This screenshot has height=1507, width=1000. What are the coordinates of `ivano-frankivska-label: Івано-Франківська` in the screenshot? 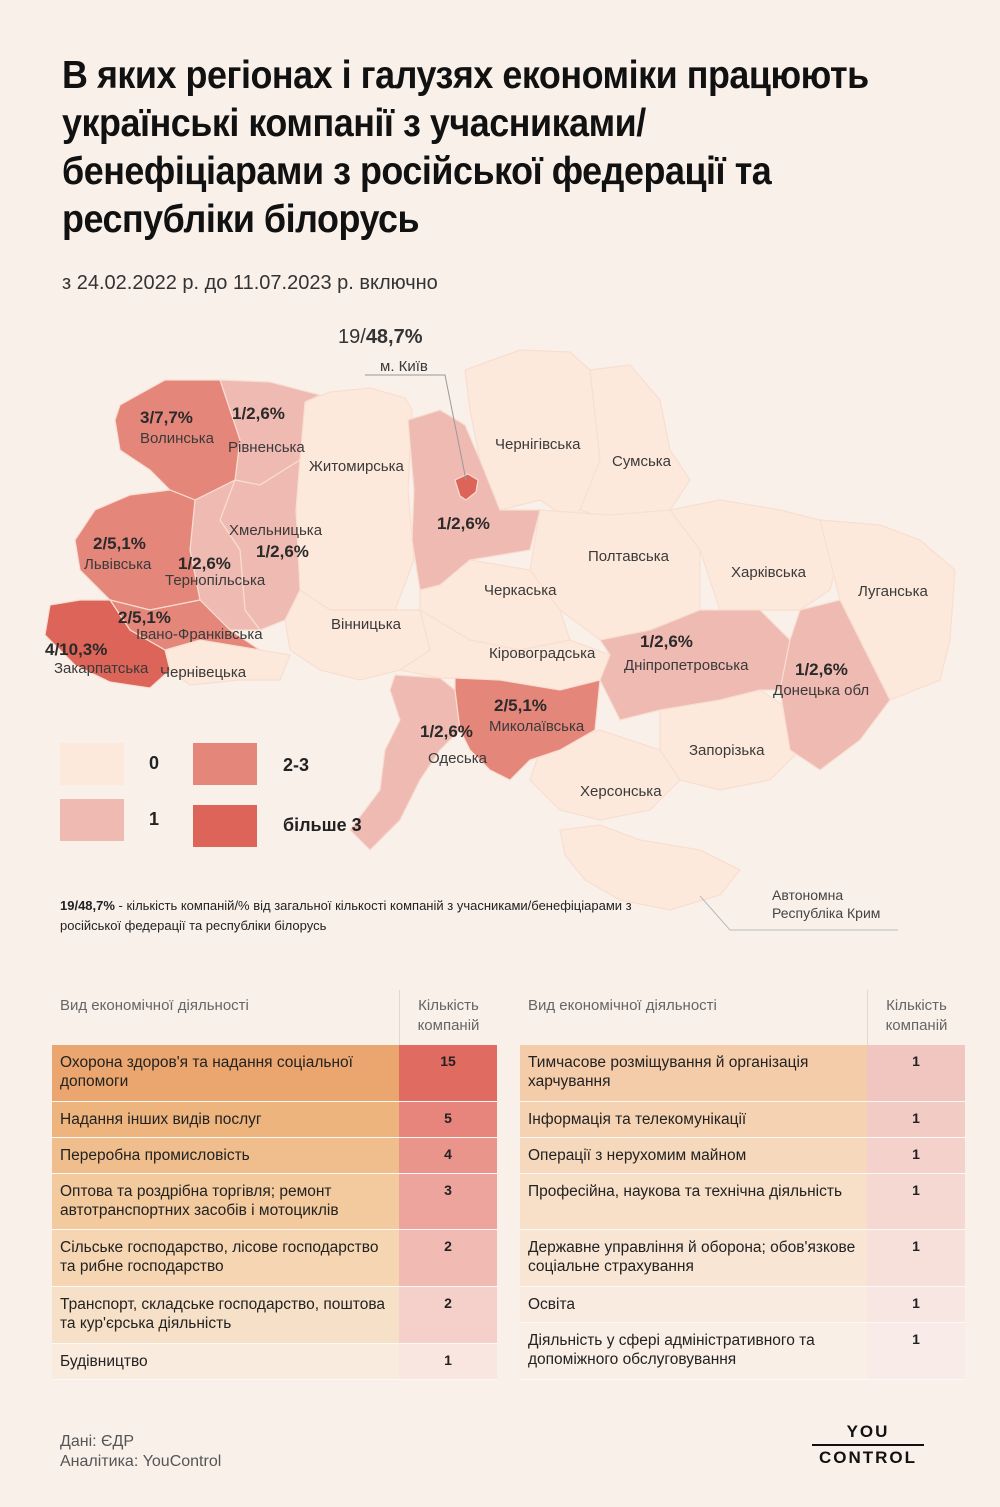 It's located at (199, 634).